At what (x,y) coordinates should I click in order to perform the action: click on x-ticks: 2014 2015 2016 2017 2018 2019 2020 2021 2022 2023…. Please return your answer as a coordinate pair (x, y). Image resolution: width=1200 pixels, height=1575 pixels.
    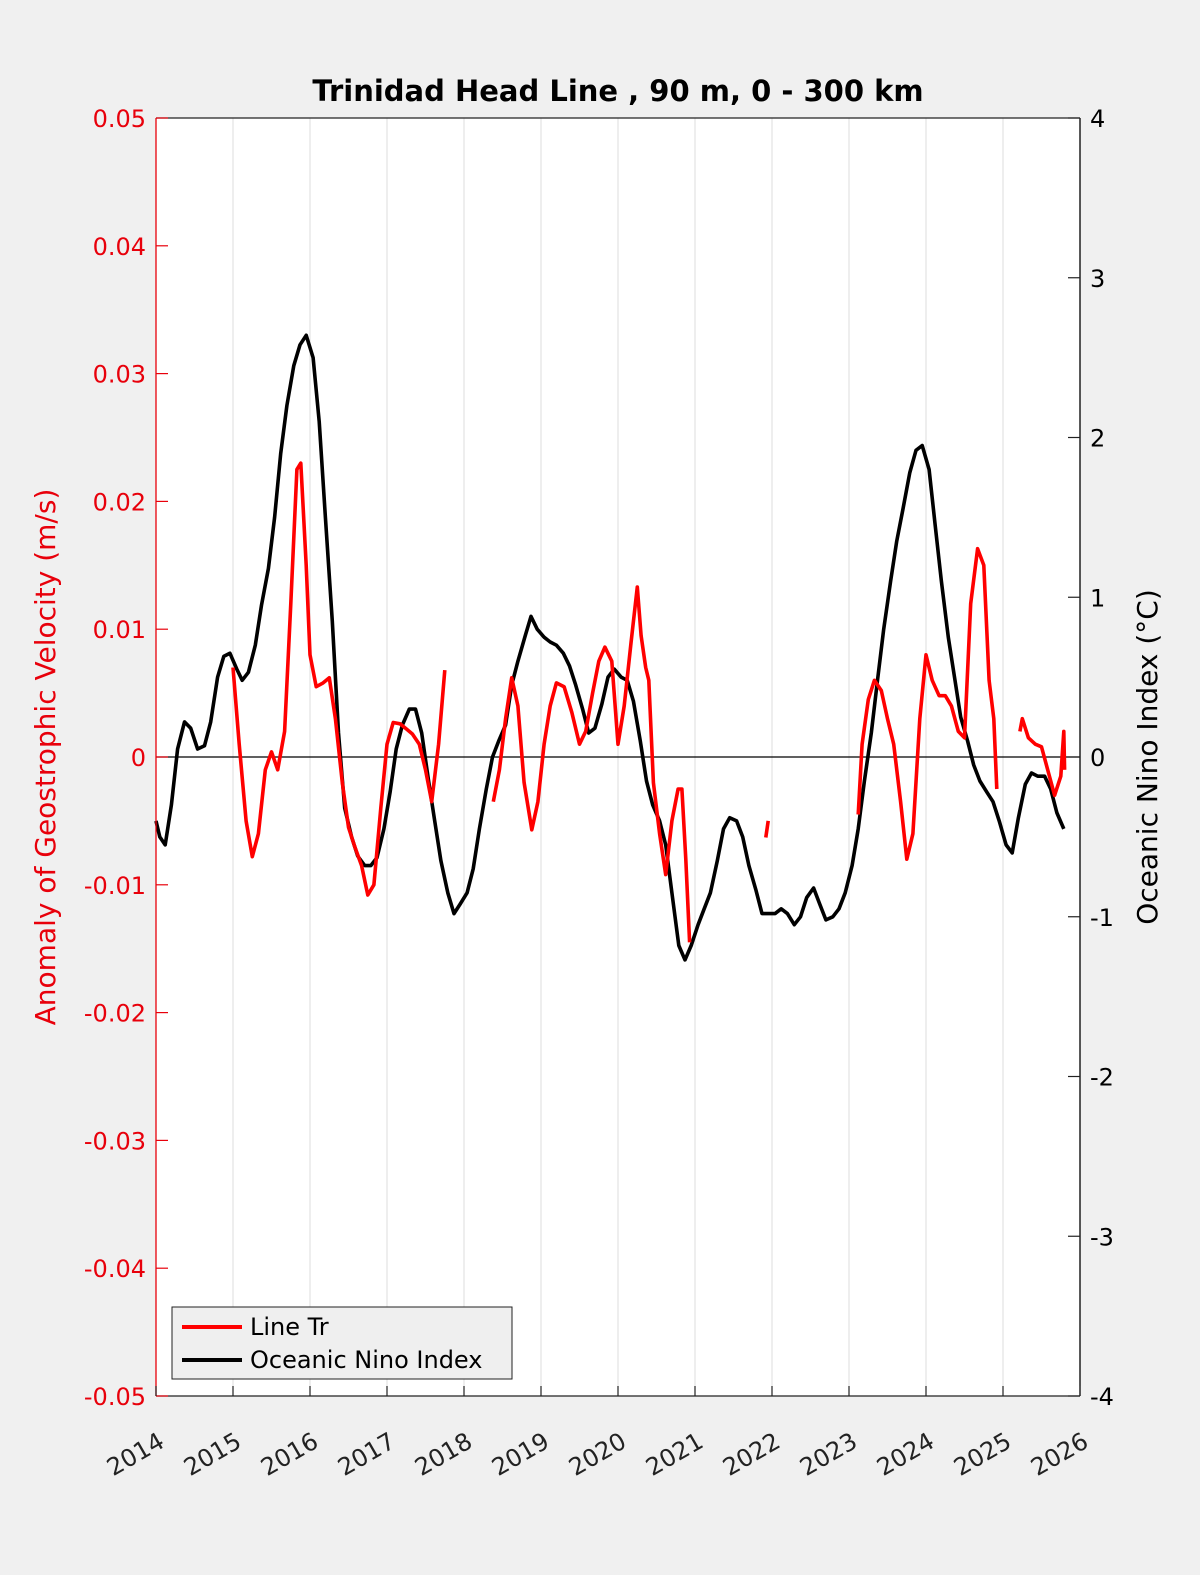
    Looking at the image, I should click on (597, 1434).